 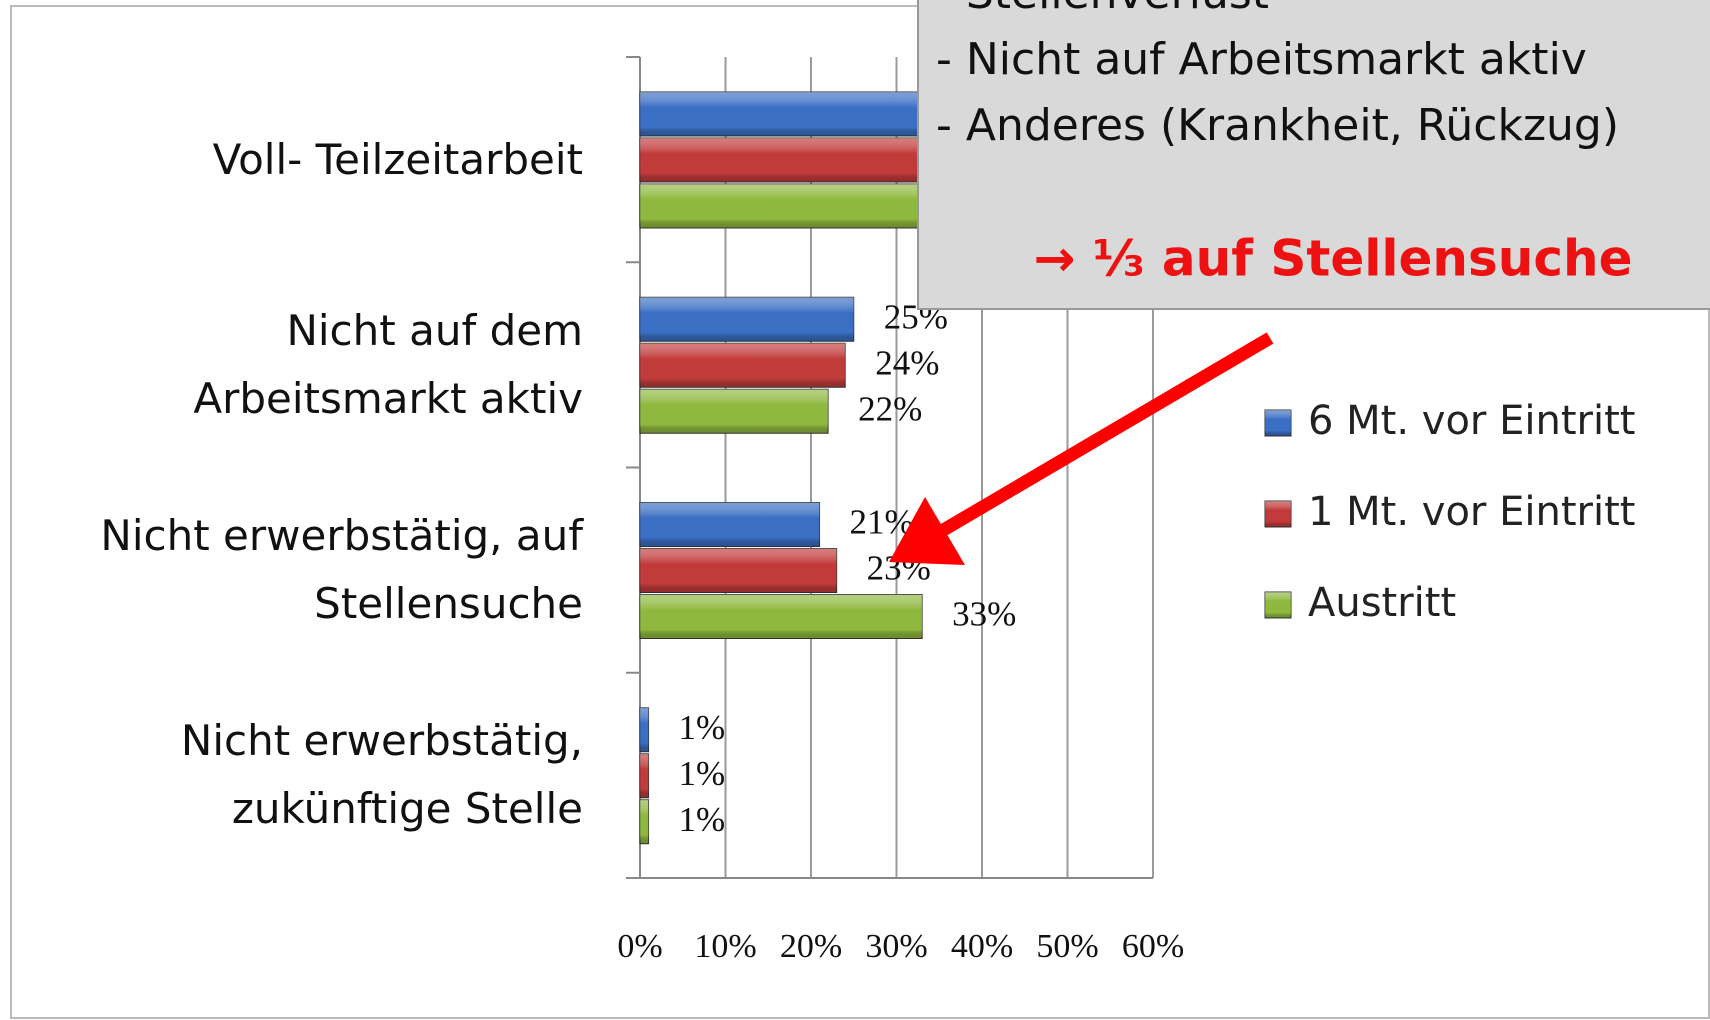 What do you see at coordinates (397, 159) in the screenshot?
I see `y-tick-label: Voll- Teilzeitarbeit` at bounding box center [397, 159].